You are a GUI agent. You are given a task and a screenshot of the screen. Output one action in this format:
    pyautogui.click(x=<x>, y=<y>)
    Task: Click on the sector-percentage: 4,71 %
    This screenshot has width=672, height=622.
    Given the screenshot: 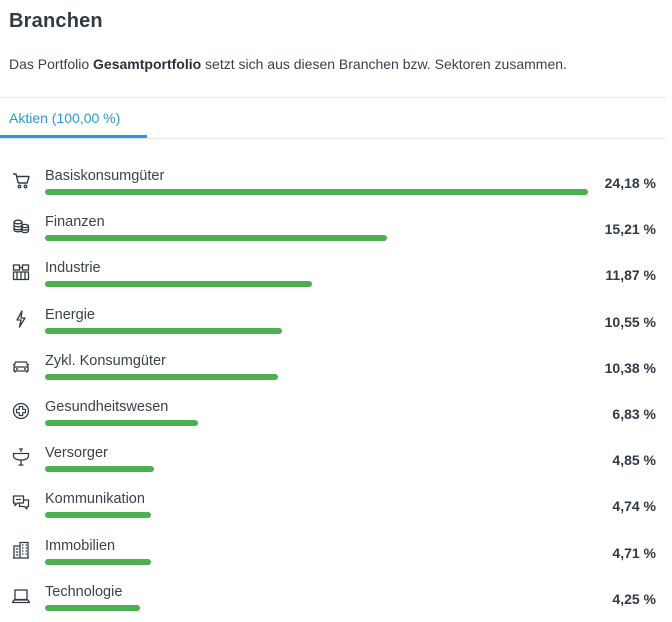 What is the action you would take?
    pyautogui.click(x=634, y=552)
    